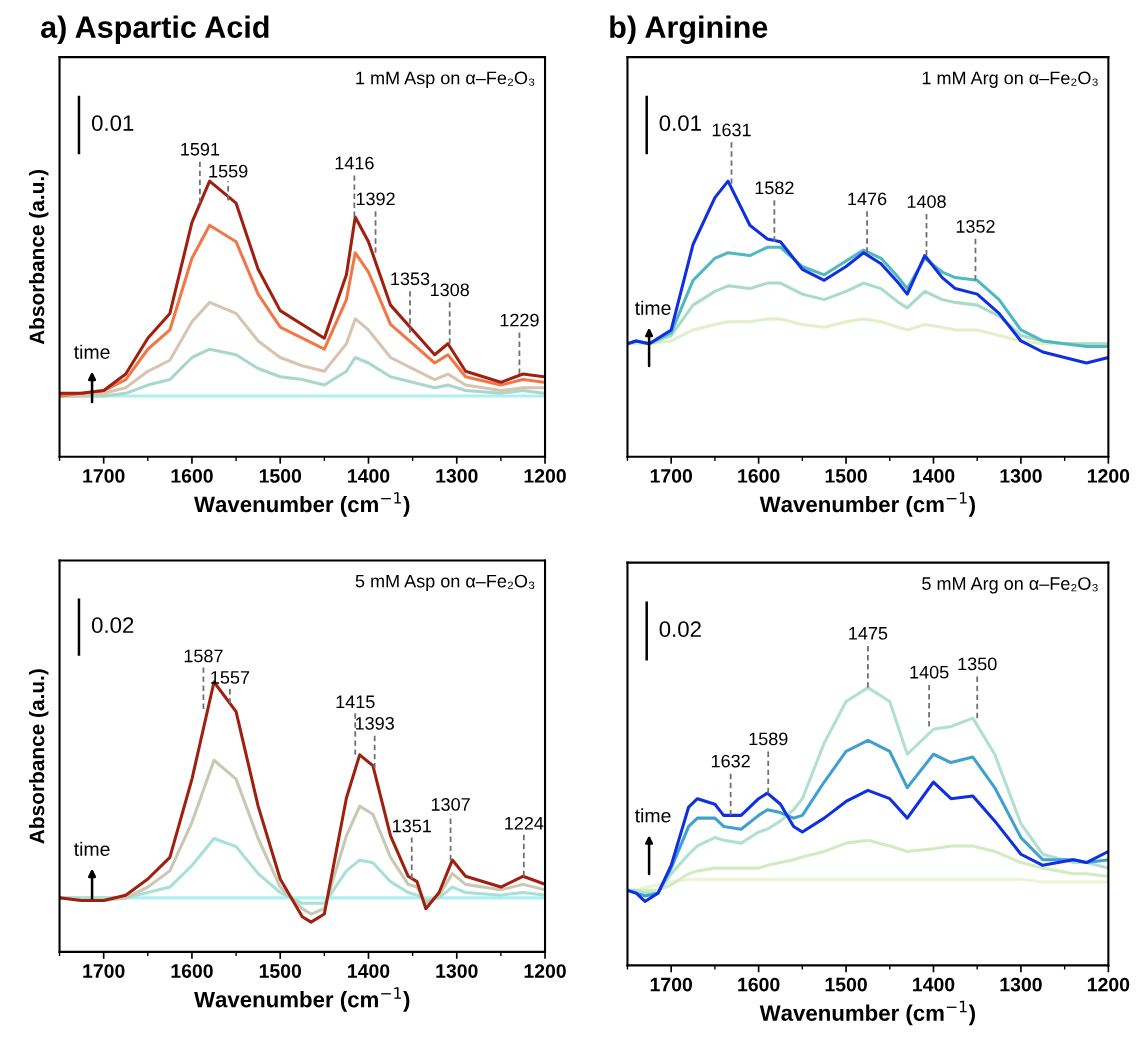  I want to click on text: 5 mM Arg on α–Fe₂O₃, so click(1010, 585).